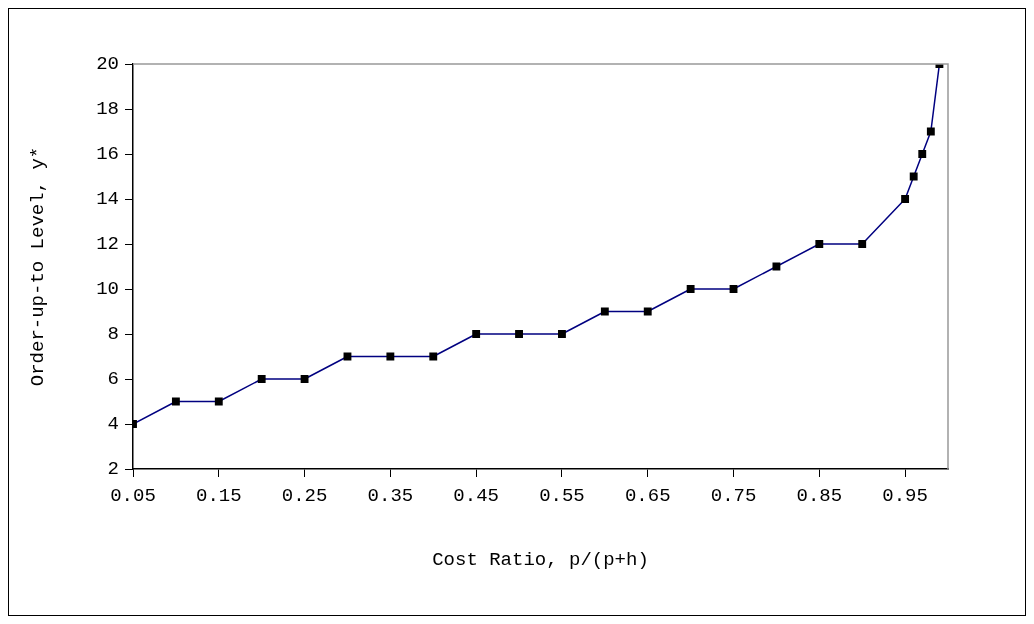 The width and height of the screenshot is (1034, 624). What do you see at coordinates (390, 496) in the screenshot?
I see `x-tick-label: 0.35` at bounding box center [390, 496].